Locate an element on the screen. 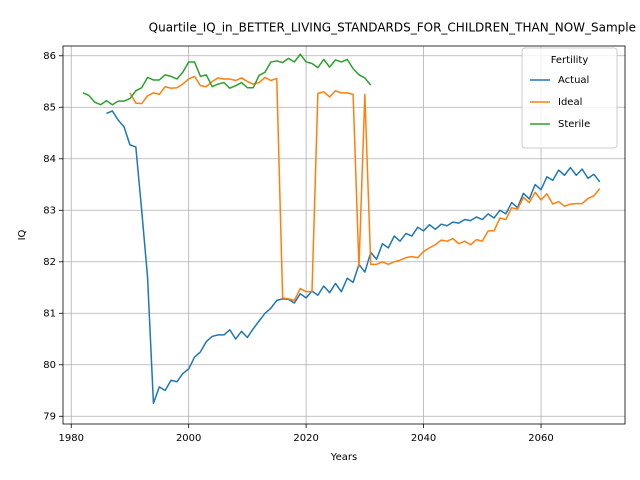  y-axis-label: IQ is located at coordinates (22, 234).